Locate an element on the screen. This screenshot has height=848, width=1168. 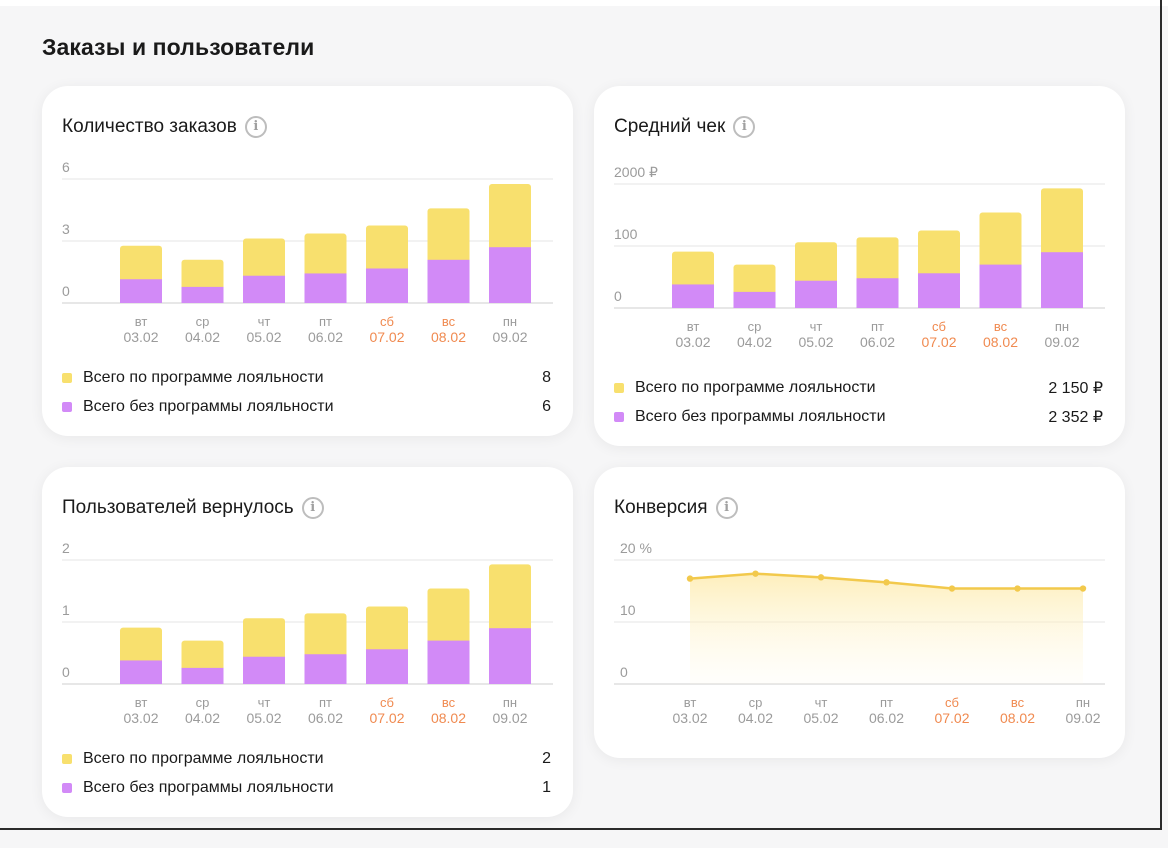
legend-value: 2 352 ₽ is located at coordinates (1075, 417).